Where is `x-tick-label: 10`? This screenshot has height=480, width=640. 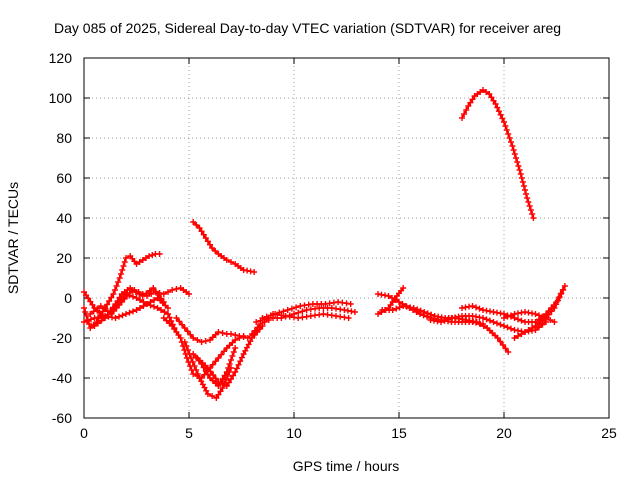
x-tick-label: 10 is located at coordinates (294, 433).